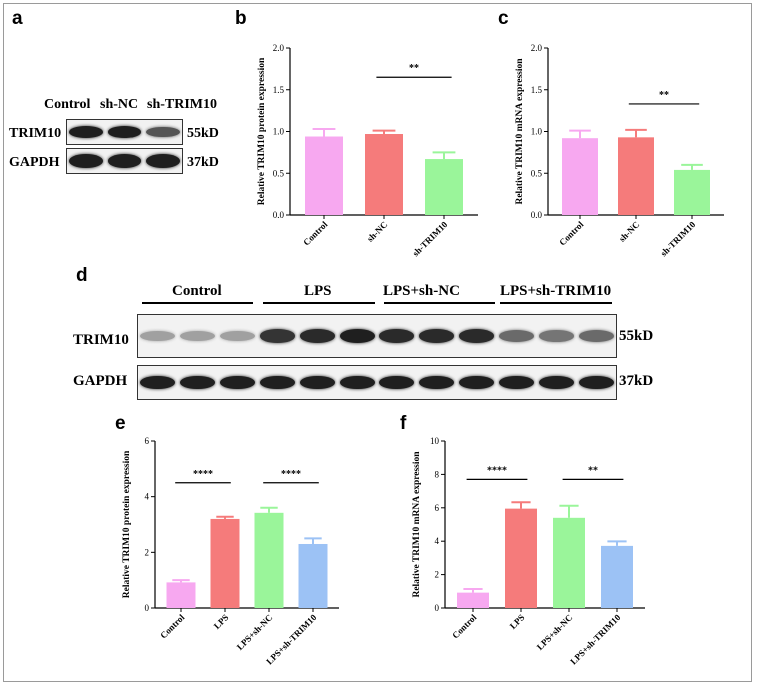 The width and height of the screenshot is (757, 687). I want to click on y-tick-label: 6, so click(437, 508).